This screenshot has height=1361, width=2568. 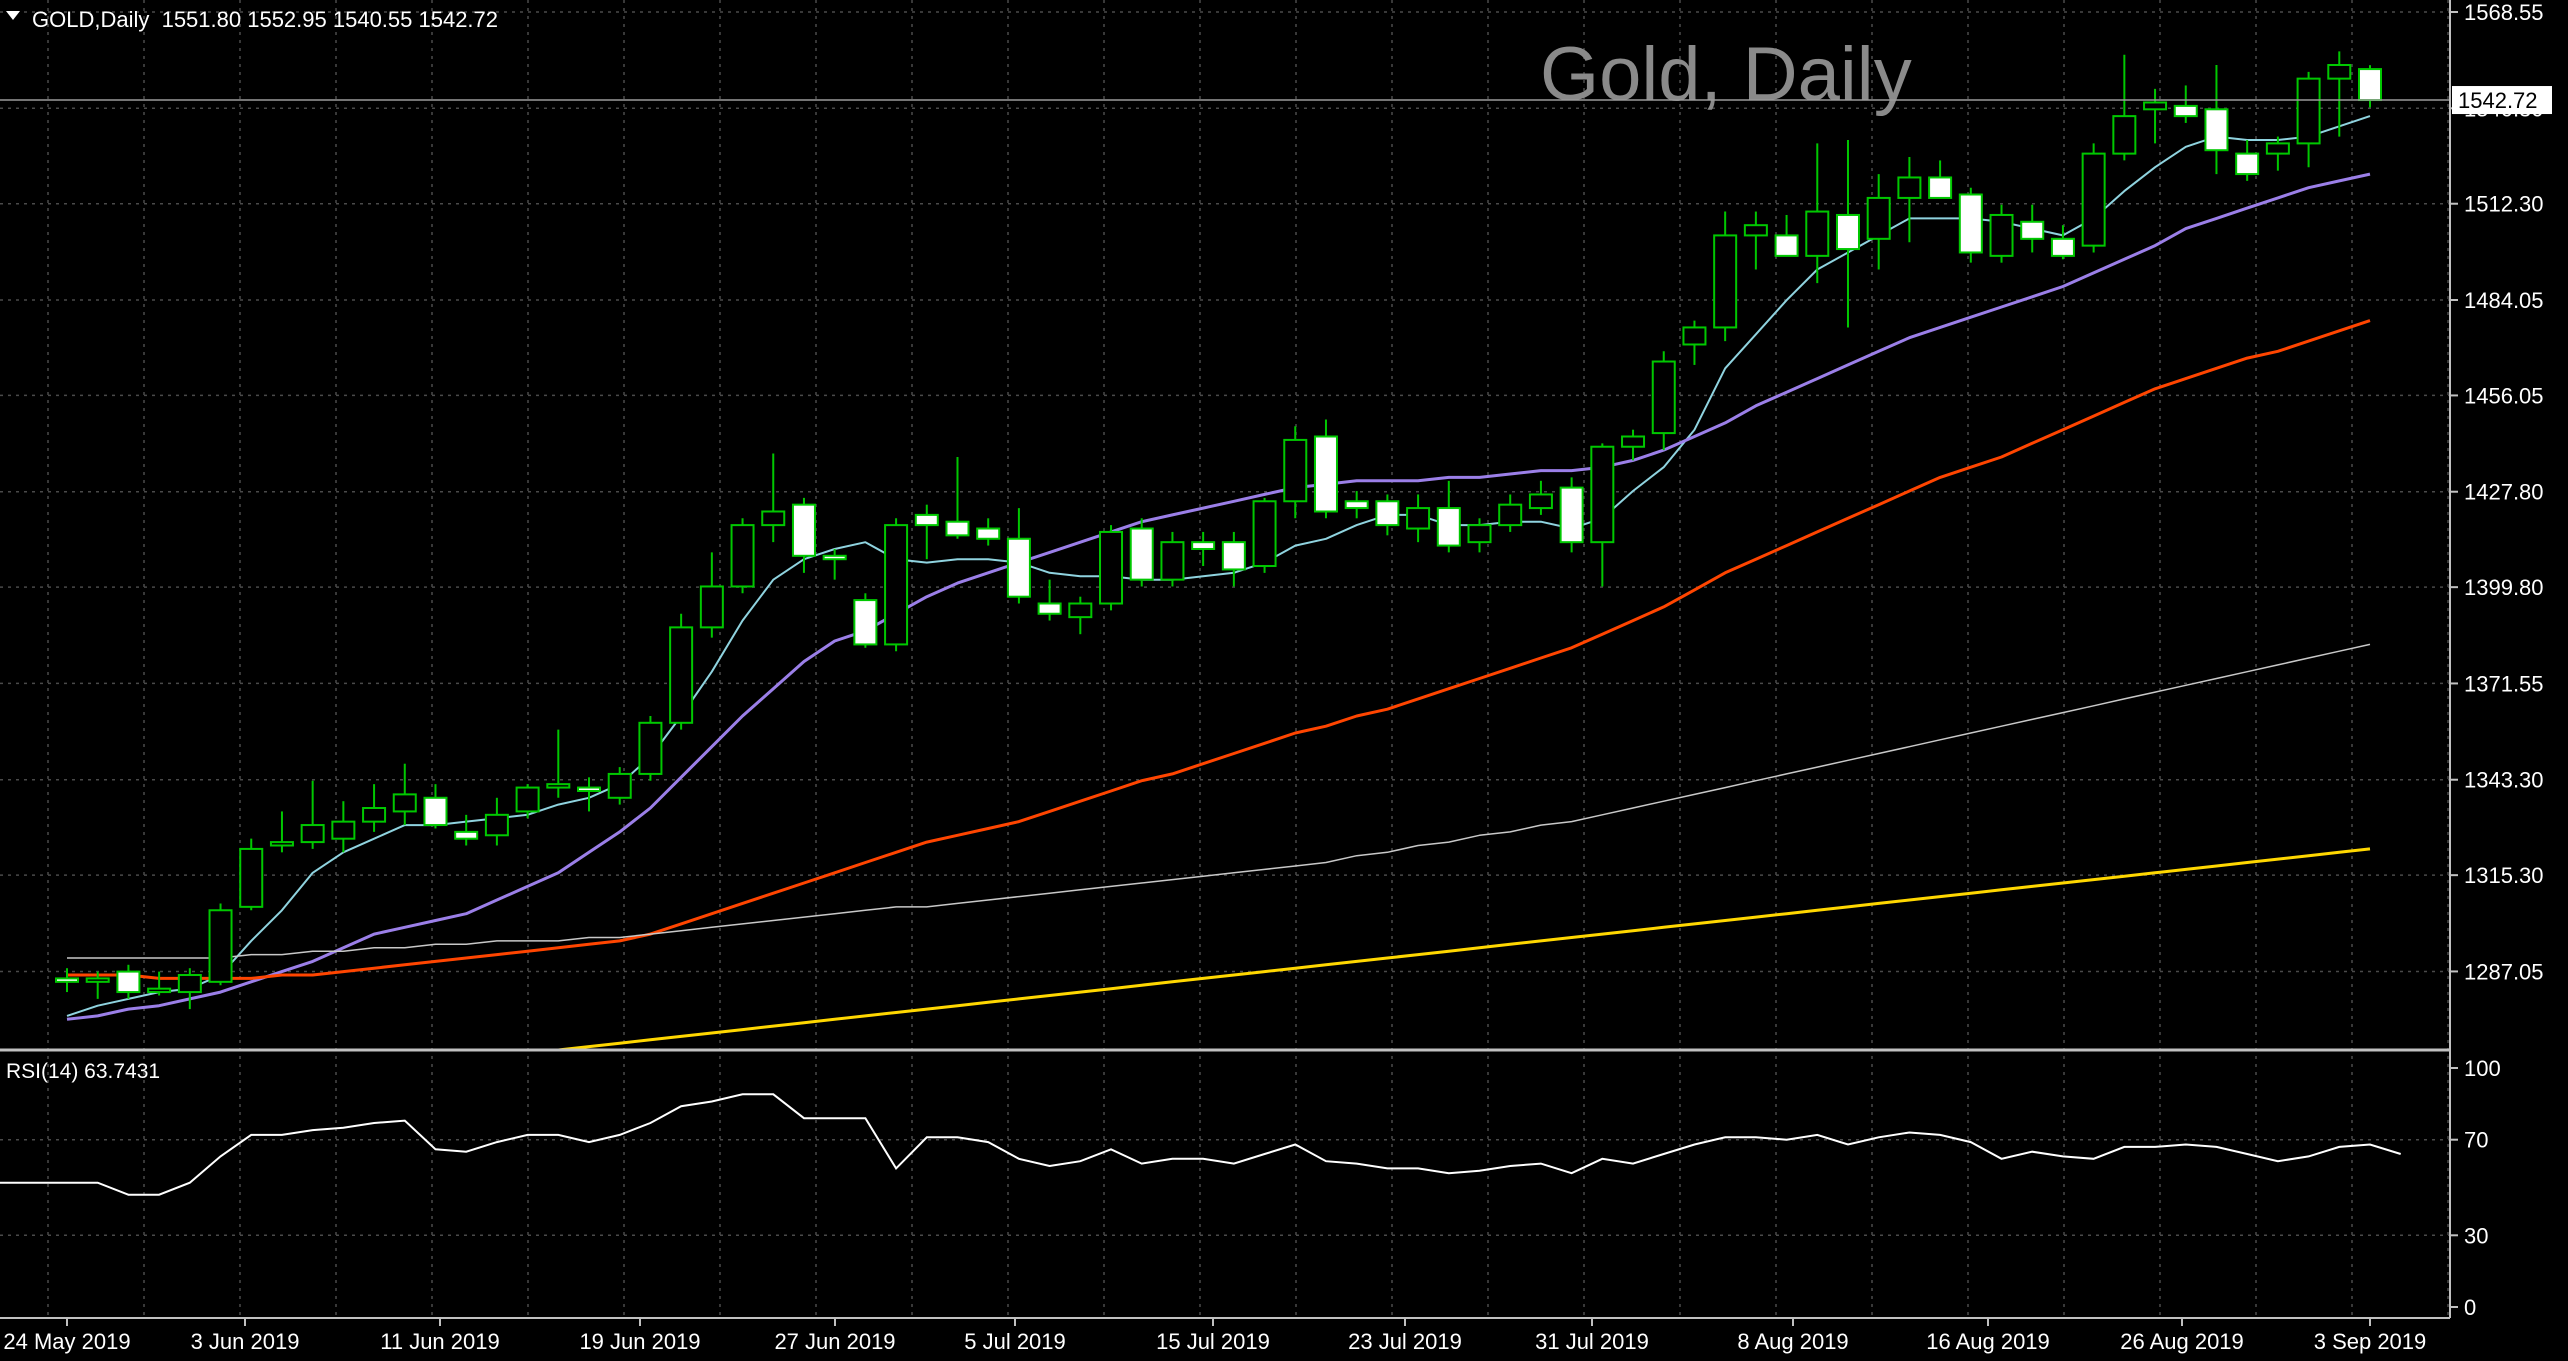 I want to click on price-tick-label: 1427.80, so click(x=2504, y=492).